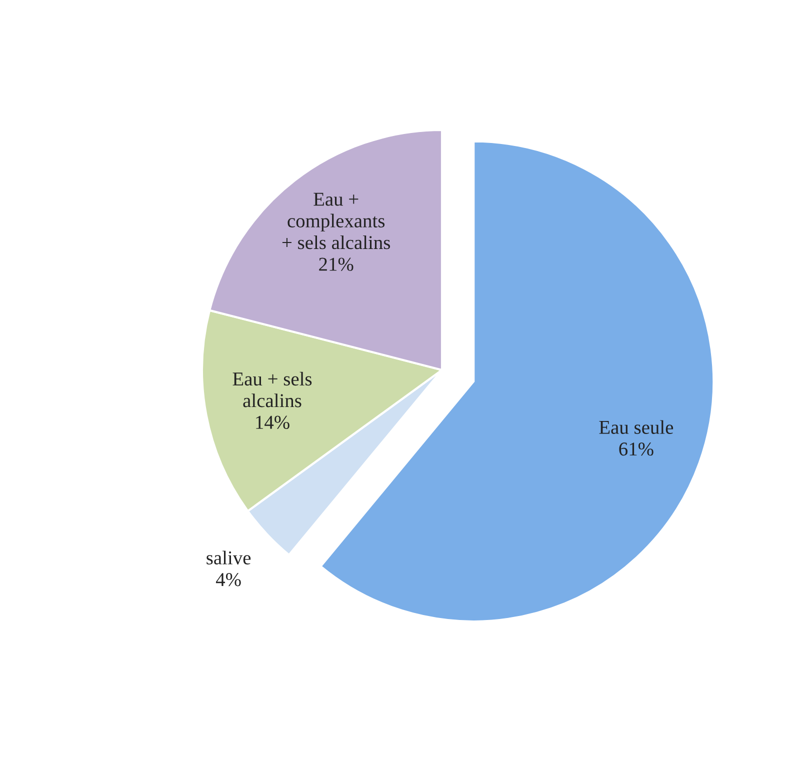 The width and height of the screenshot is (808, 760). I want to click on data-label: 21%, so click(336, 264).